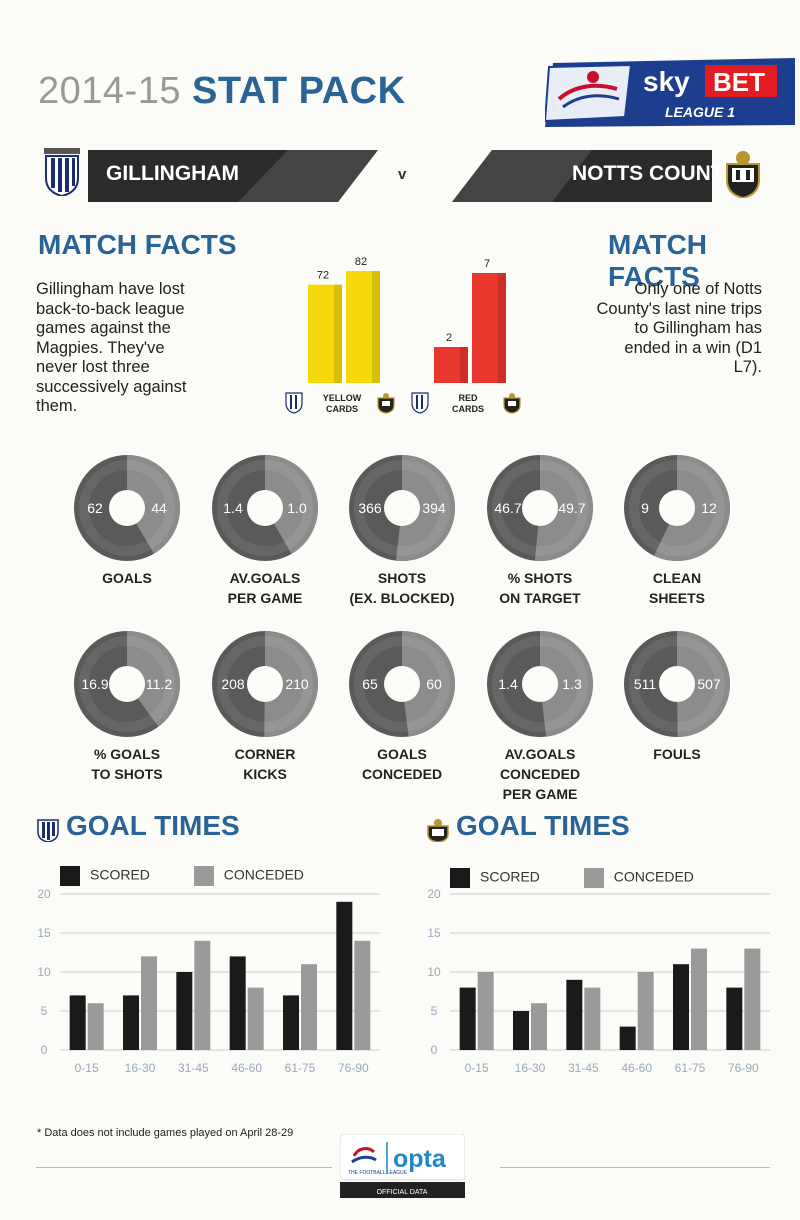  What do you see at coordinates (464, 365) in the screenshot?
I see `red-card-bar-shade-home` at bounding box center [464, 365].